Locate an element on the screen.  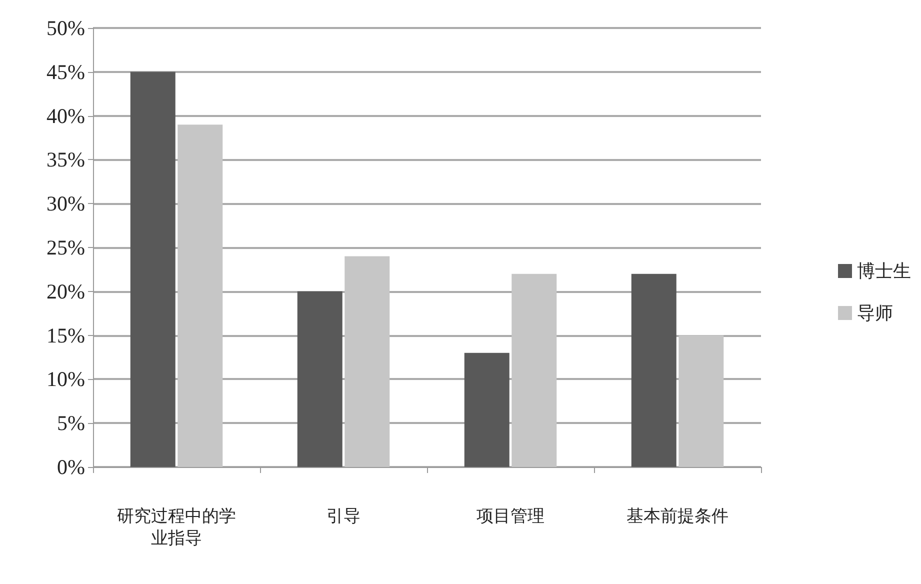
y-tick-label: 5% is located at coordinates (71, 423).